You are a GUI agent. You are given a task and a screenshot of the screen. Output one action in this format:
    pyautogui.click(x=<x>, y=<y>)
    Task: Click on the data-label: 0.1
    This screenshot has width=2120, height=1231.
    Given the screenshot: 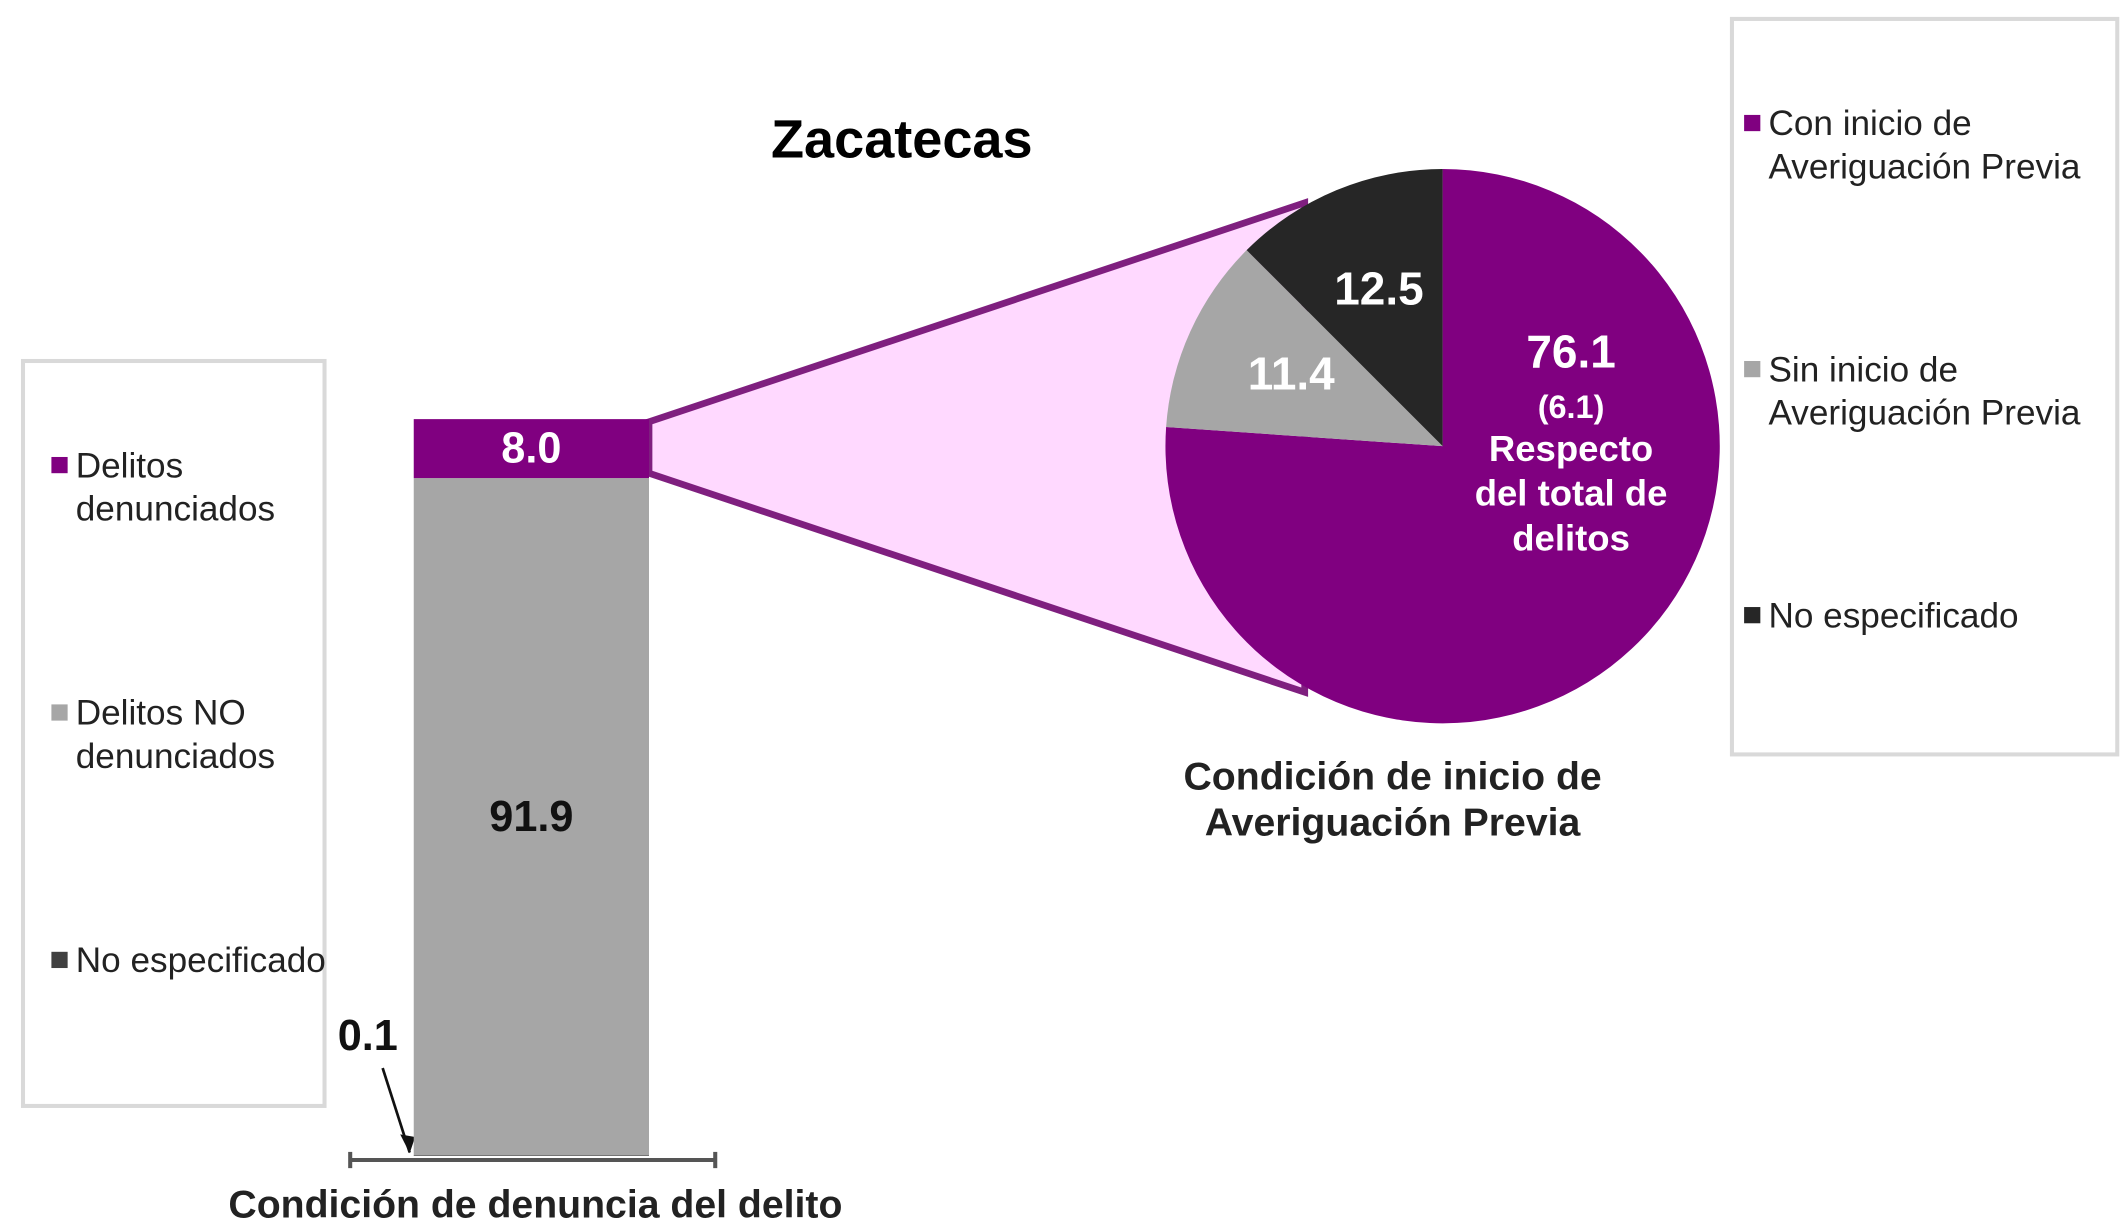 What is the action you would take?
    pyautogui.click(x=368, y=1036)
    